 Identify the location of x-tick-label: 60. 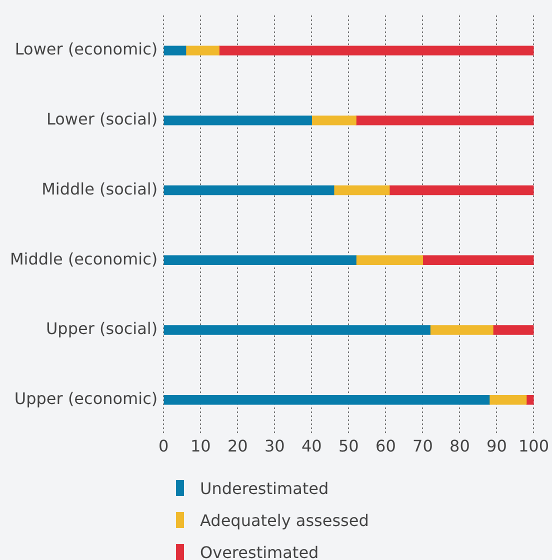
(386, 446).